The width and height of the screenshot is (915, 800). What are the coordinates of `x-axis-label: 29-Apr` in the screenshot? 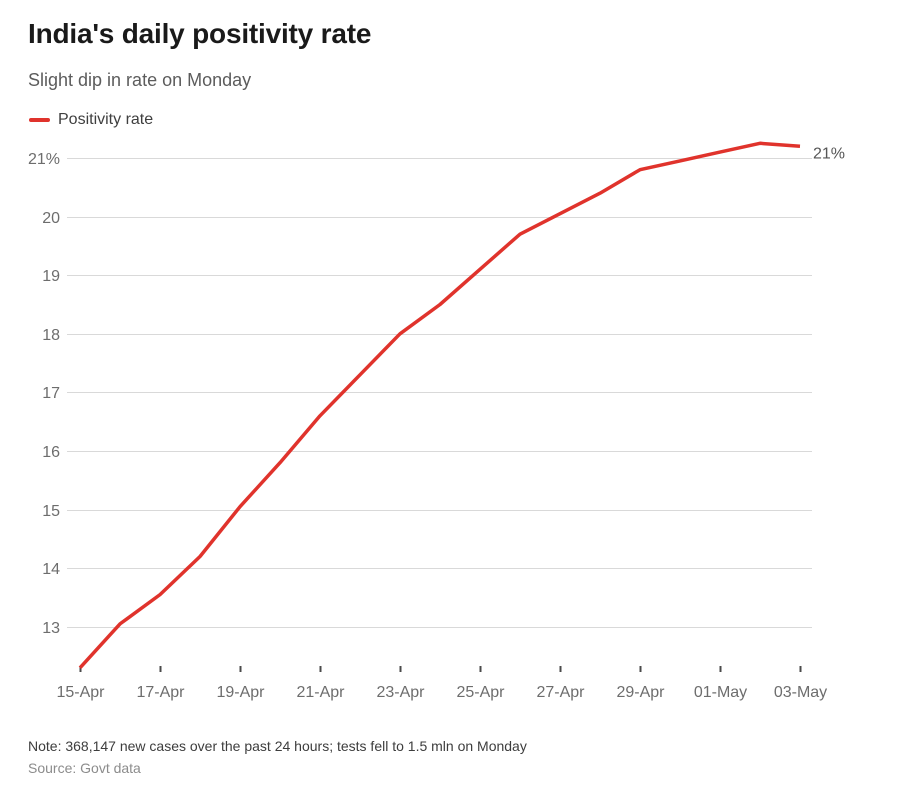 It's located at (640, 692).